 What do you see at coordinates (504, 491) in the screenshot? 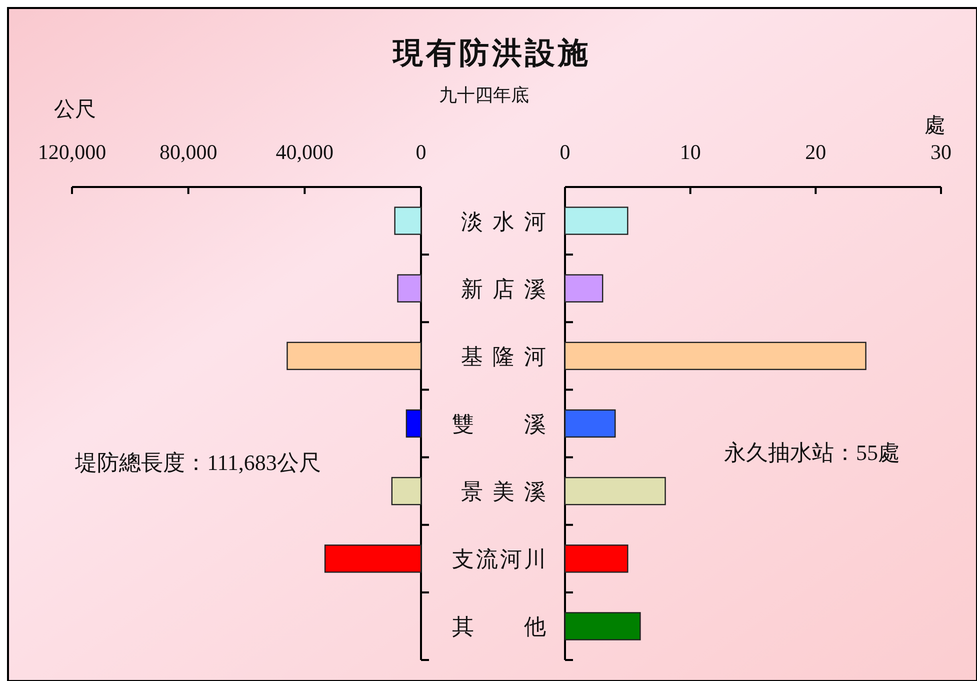
I see `y-tick-label: 景 美 溪` at bounding box center [504, 491].